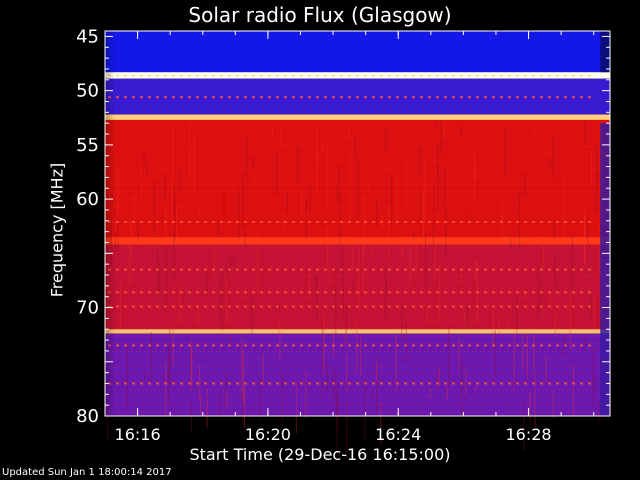 This screenshot has width=640, height=480. I want to click on x-axis-label: Start Time (29-Dec-16 16:15:00), so click(320, 454).